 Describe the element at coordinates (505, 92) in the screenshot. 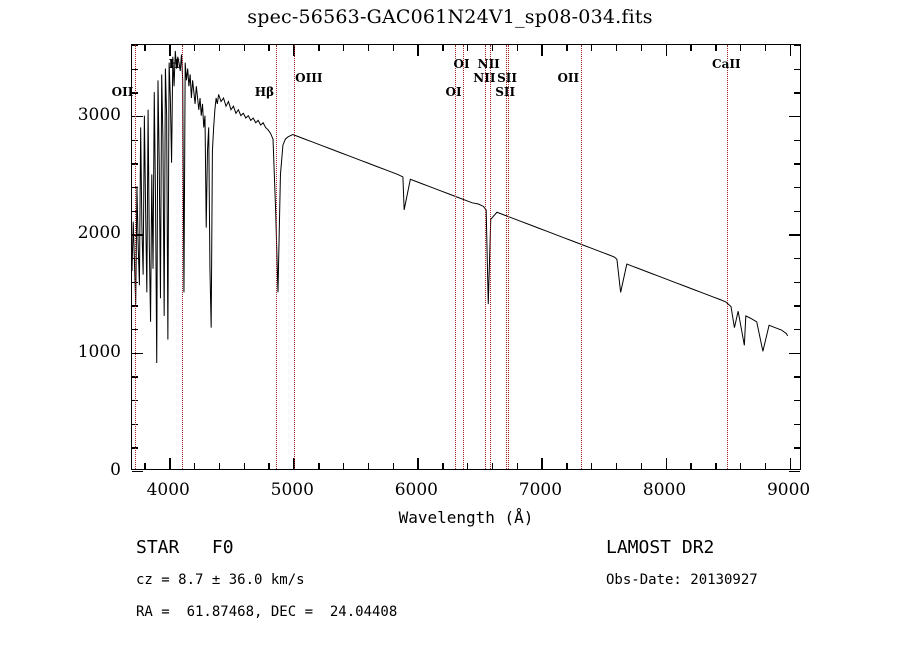

I see `spectral-line-label: SII` at that location.